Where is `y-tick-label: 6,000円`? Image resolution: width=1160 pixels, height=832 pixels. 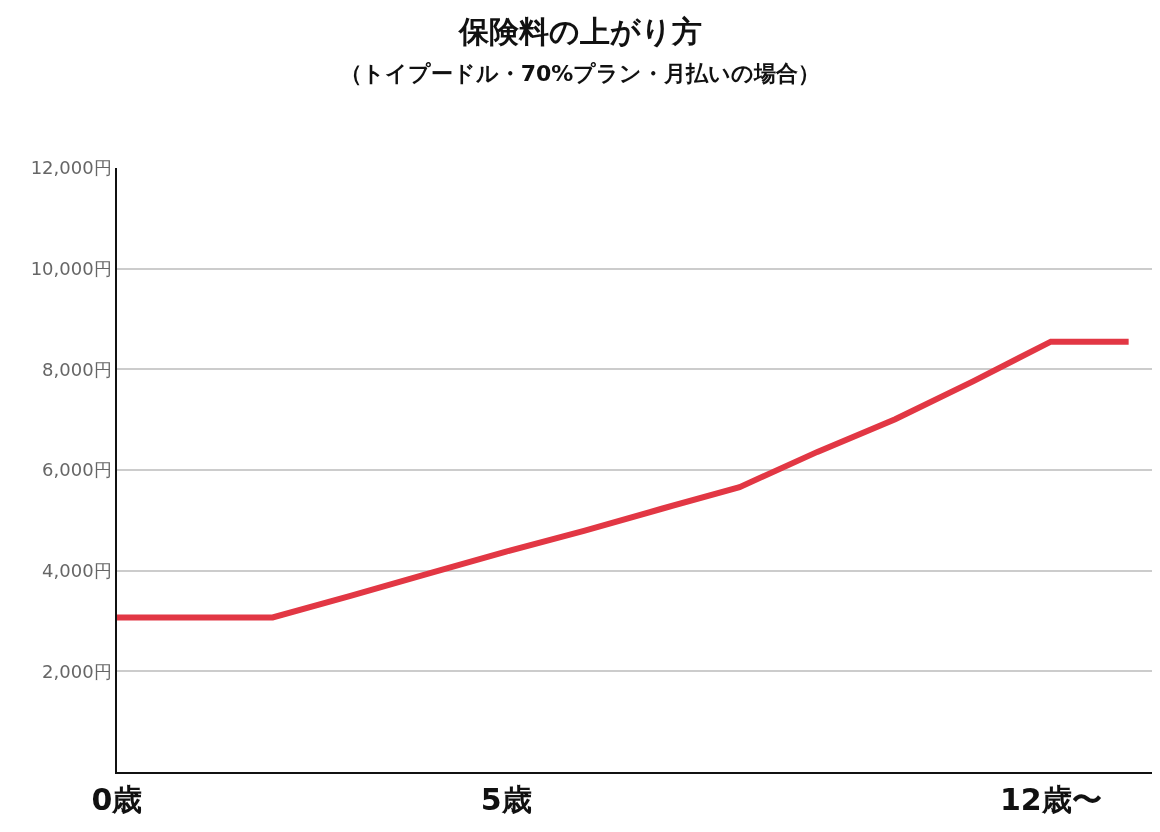 y-tick-label: 6,000円 is located at coordinates (77, 470).